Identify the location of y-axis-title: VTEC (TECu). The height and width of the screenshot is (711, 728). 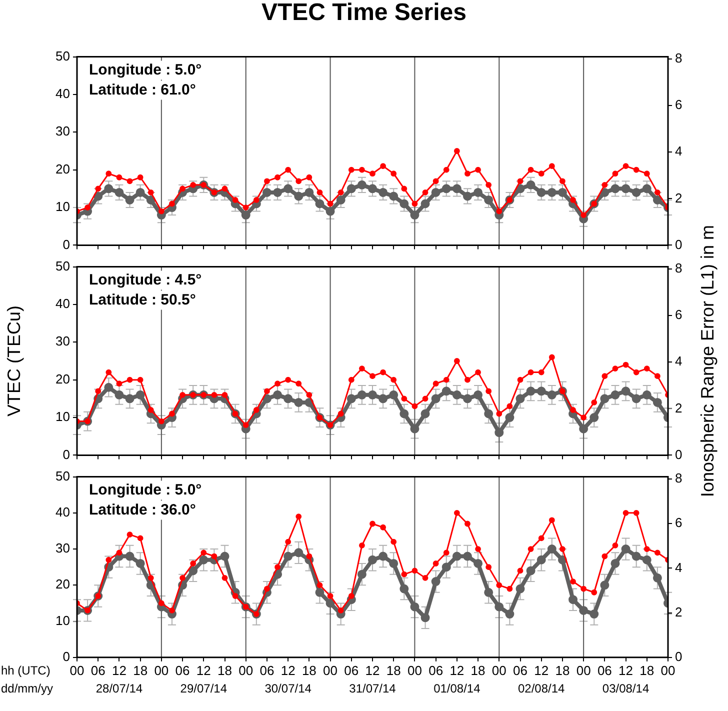
(14, 361).